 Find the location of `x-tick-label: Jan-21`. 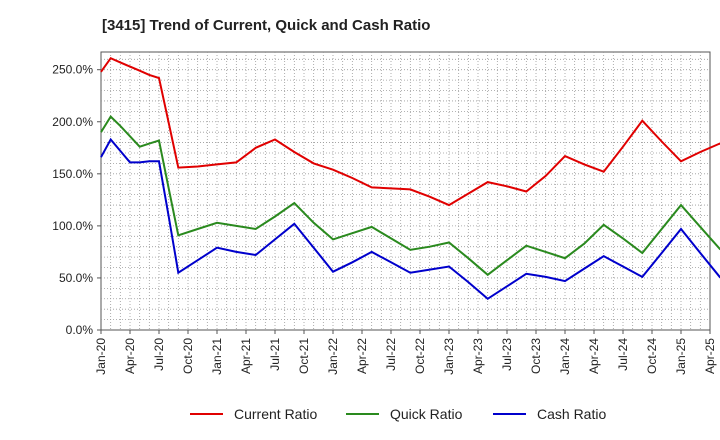

x-tick-label: Jan-21 is located at coordinates (217, 356).